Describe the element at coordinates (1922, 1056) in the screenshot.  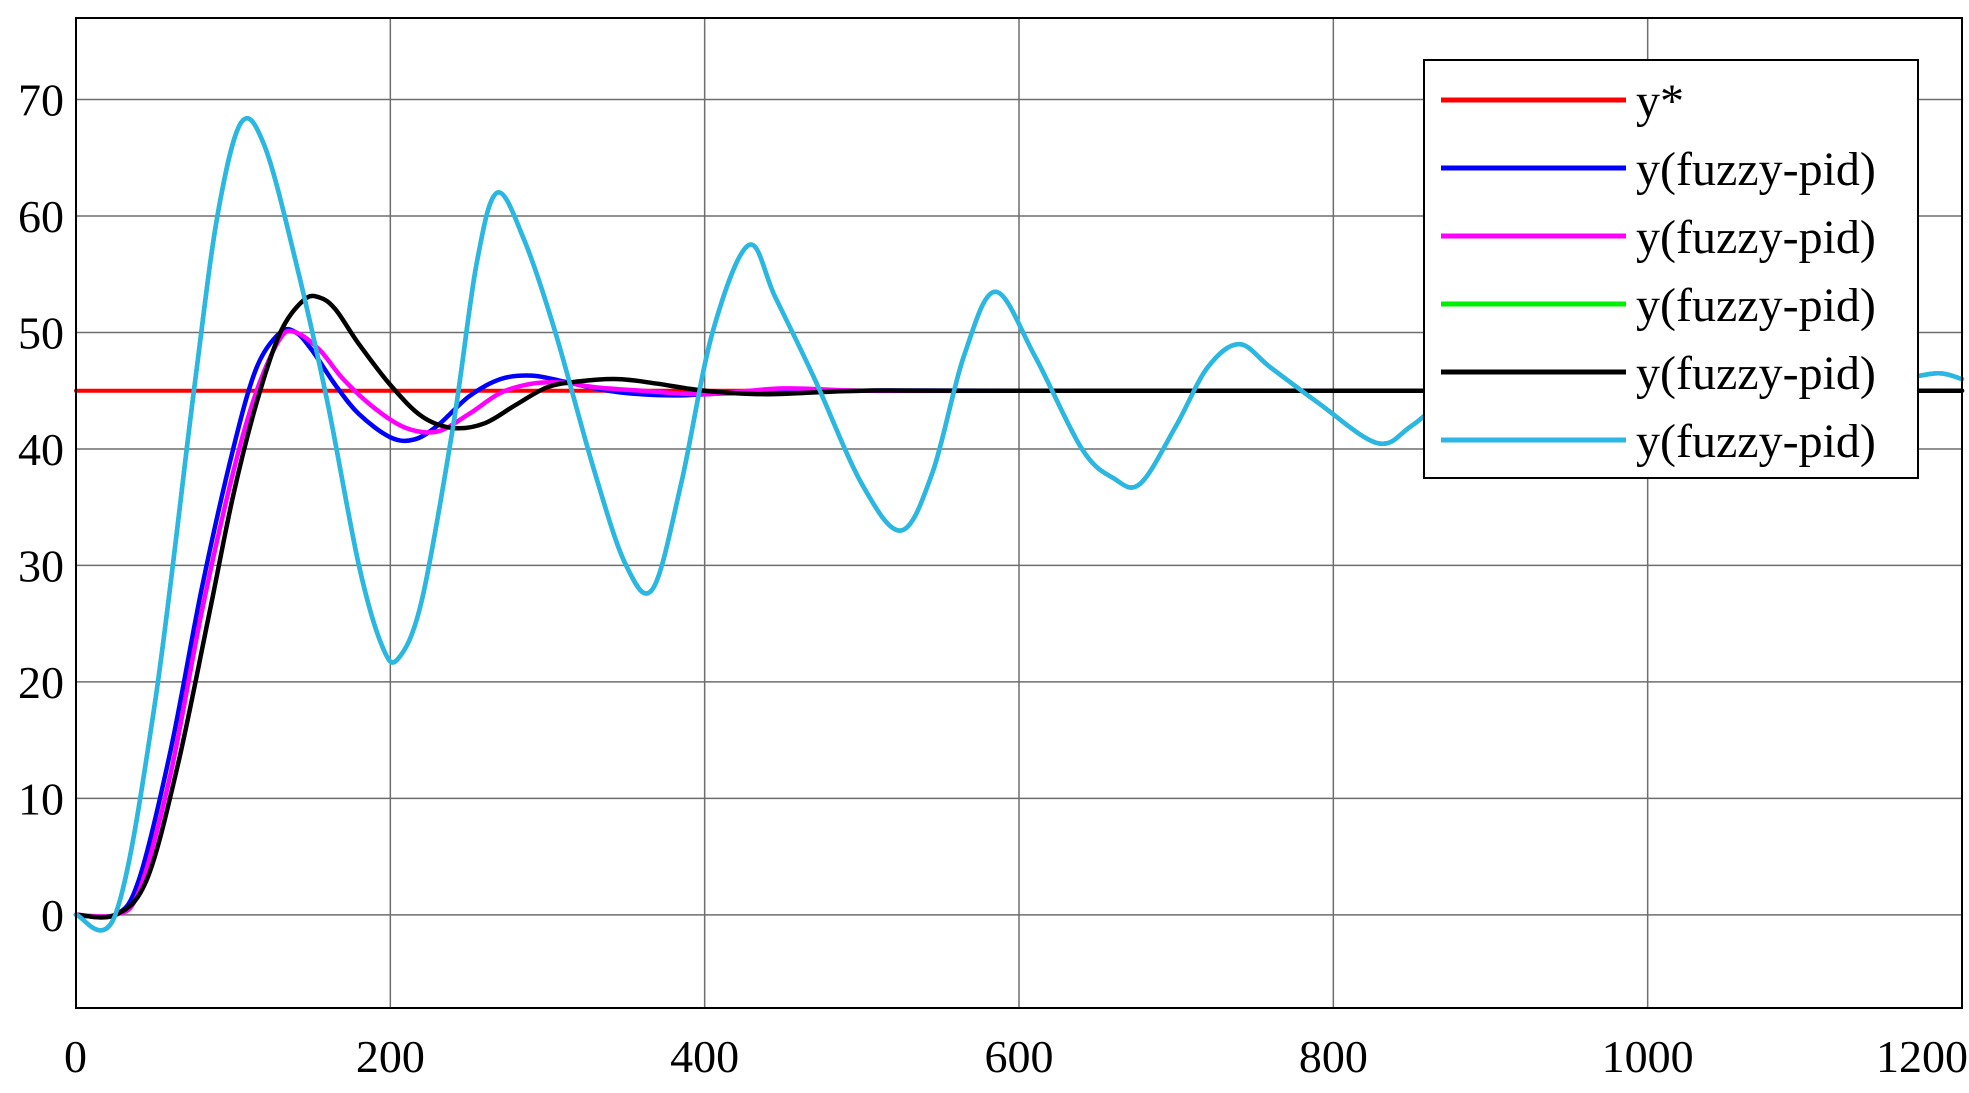
I see `x-tick-label: 1200` at that location.